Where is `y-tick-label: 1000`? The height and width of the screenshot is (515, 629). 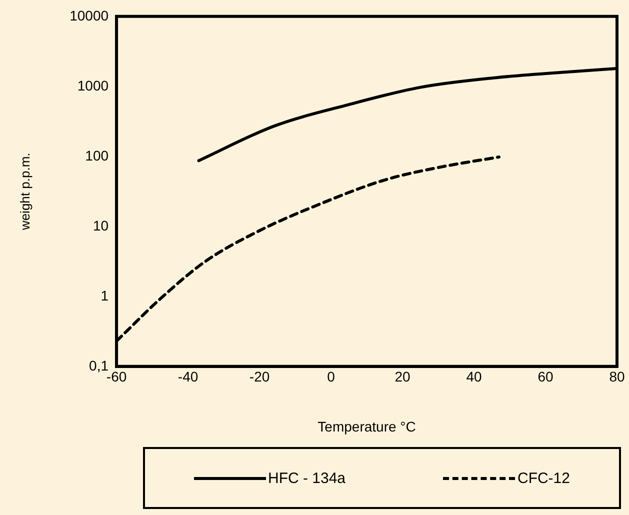 y-tick-label: 1000 is located at coordinates (93, 85).